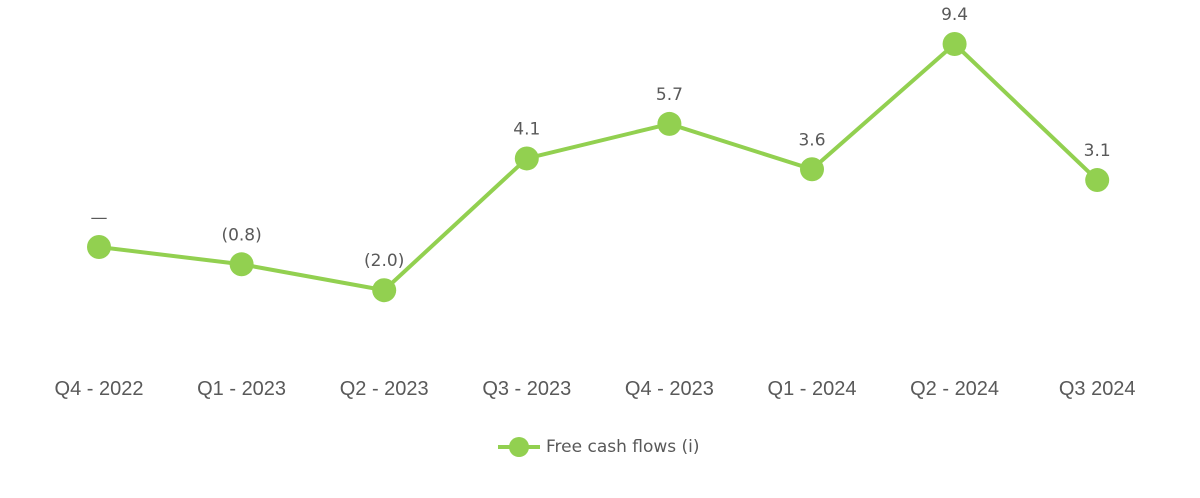 Image resolution: width=1200 pixels, height=498 pixels. I want to click on x-axis-label: Q3 - 2023, so click(526, 389).